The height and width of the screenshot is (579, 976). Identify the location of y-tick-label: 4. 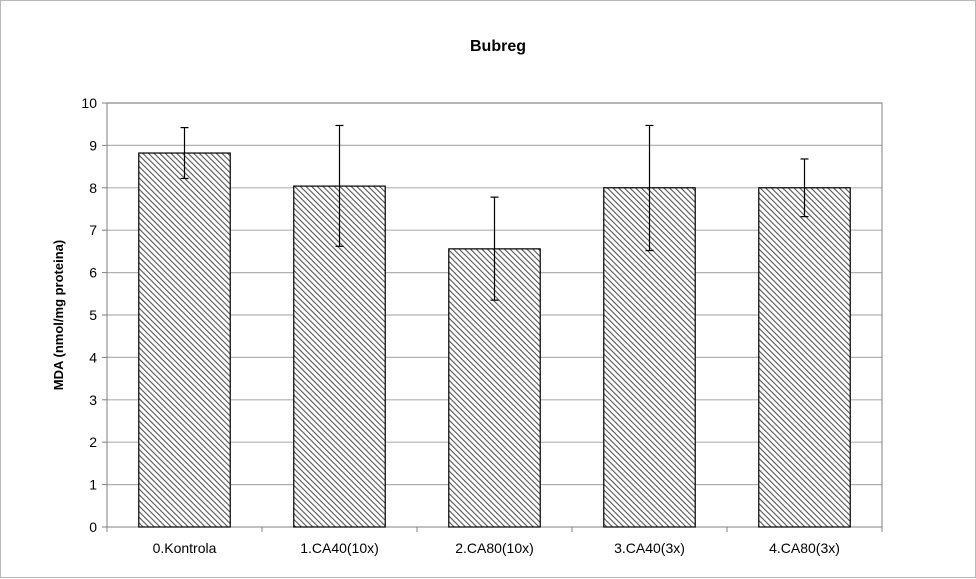
(93, 357).